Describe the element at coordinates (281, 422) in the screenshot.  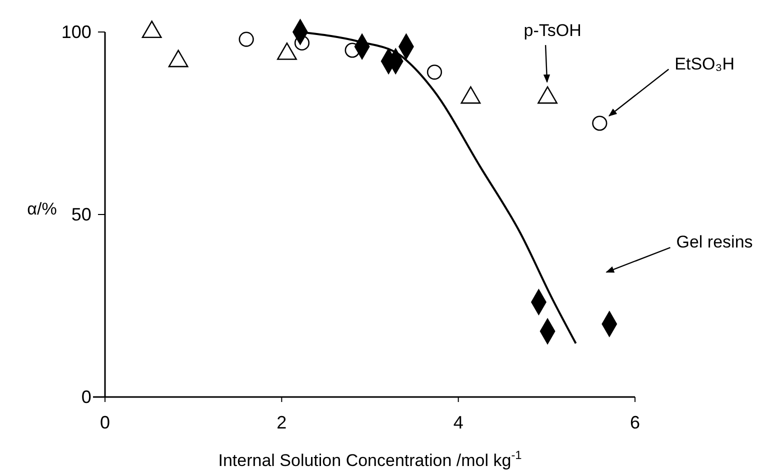
I see `x-tick-label: 2` at that location.